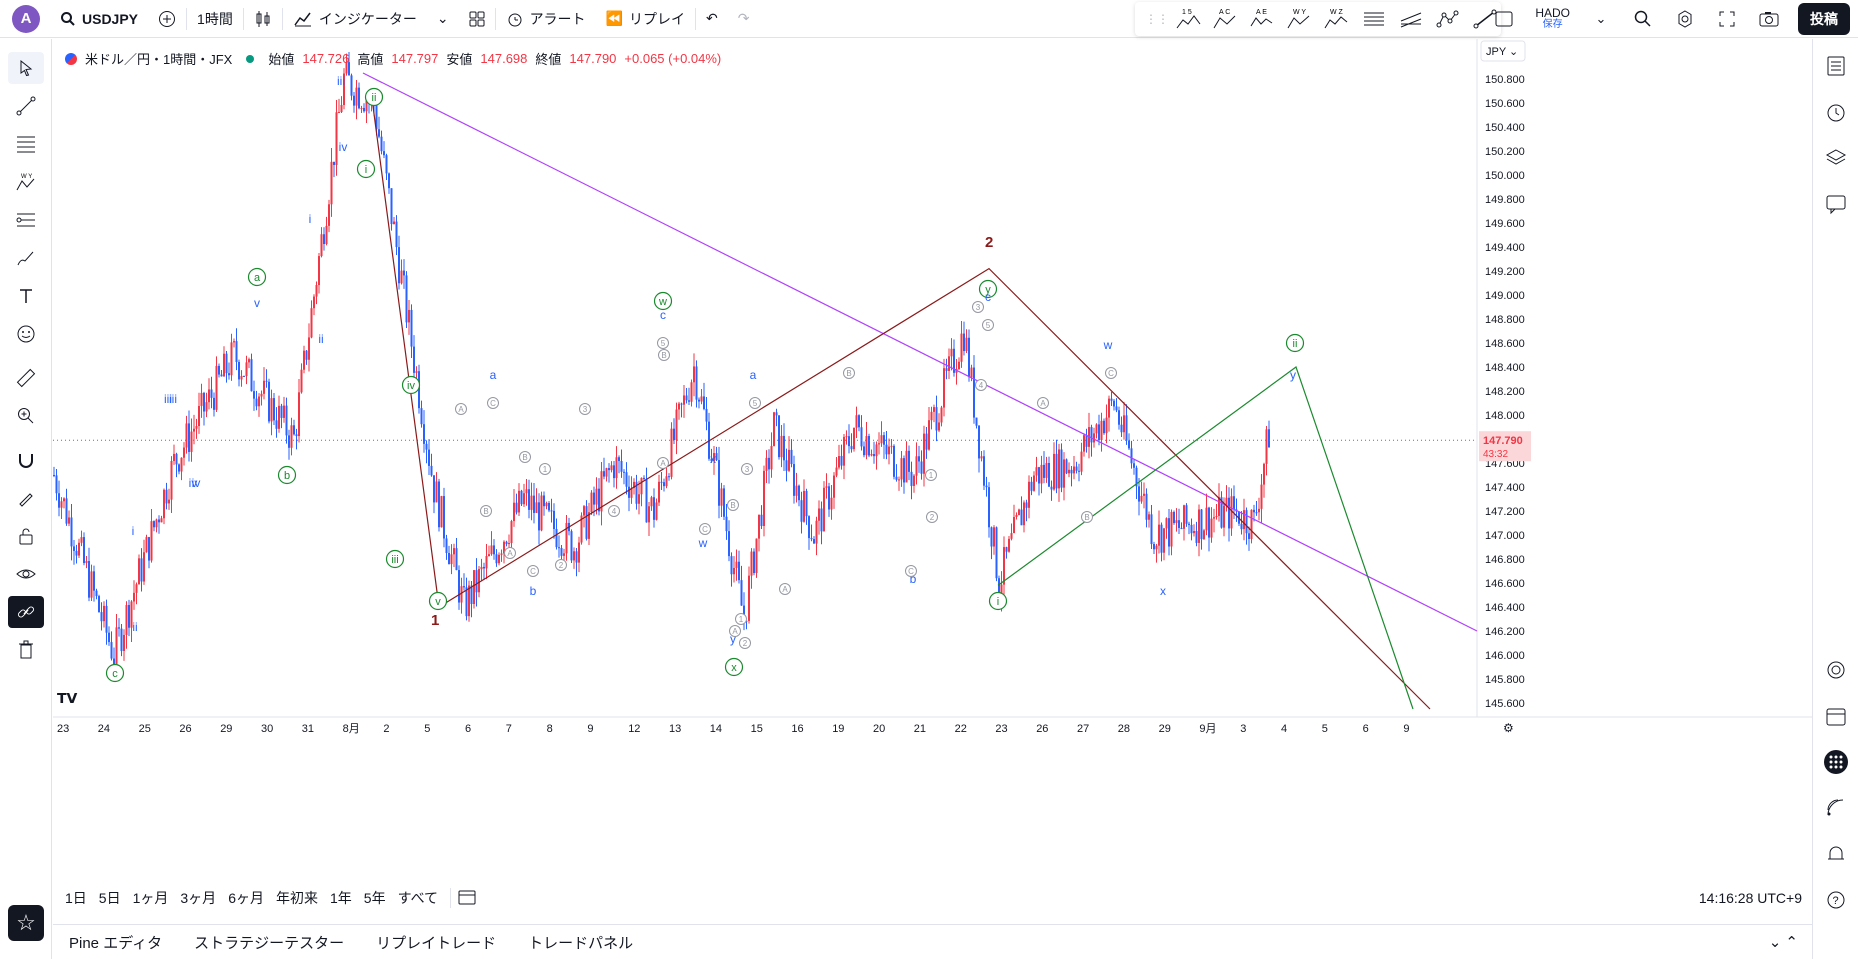  Describe the element at coordinates (1727, 19) in the screenshot. I see `fullscreen-button` at that location.